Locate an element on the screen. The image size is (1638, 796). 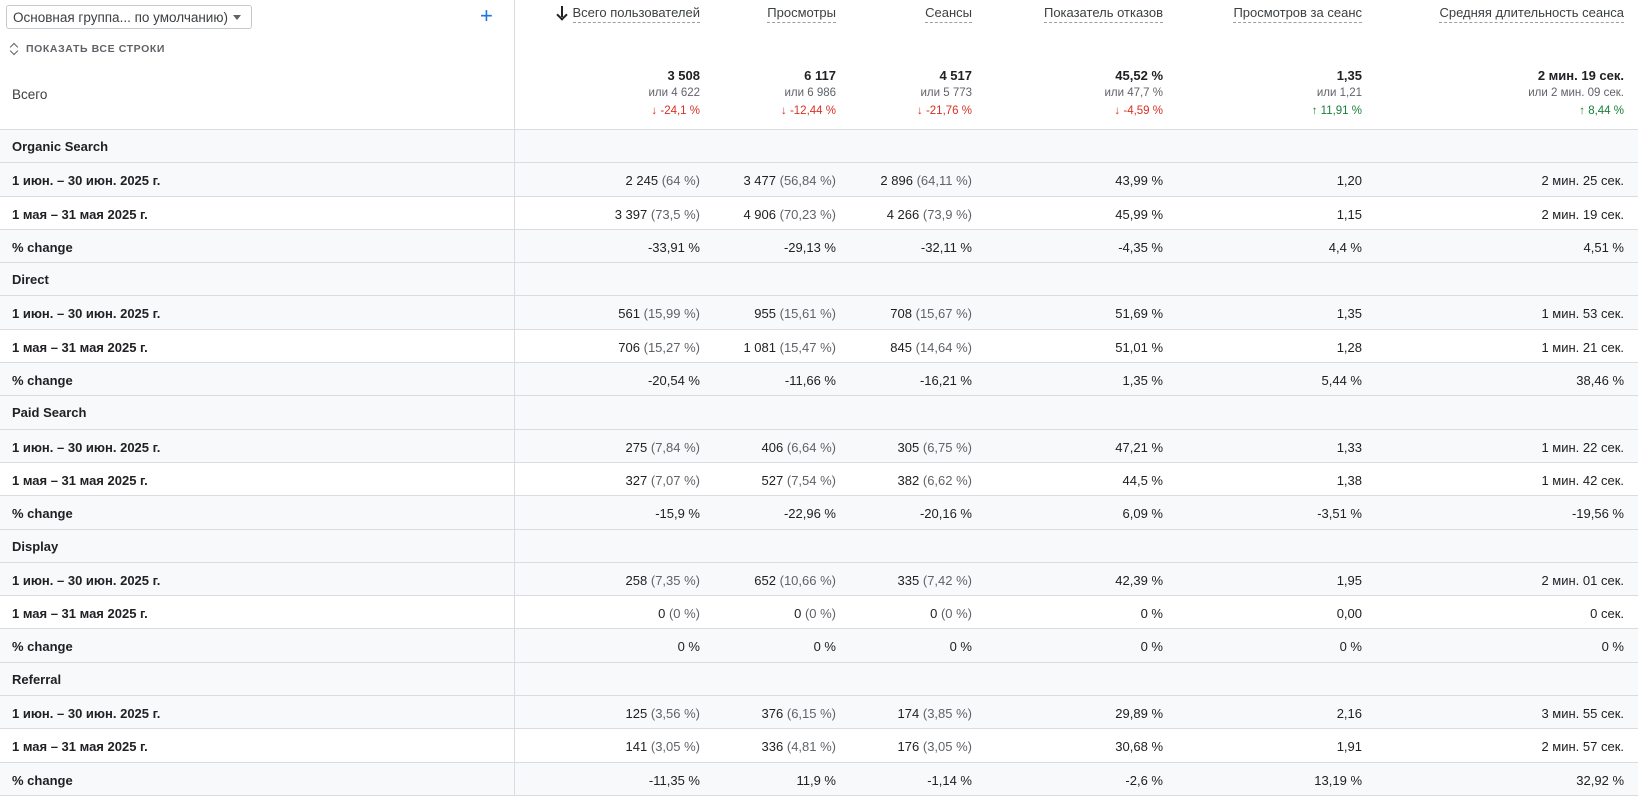
column-header: Просмотров за сеанс is located at coordinates (1297, 14).